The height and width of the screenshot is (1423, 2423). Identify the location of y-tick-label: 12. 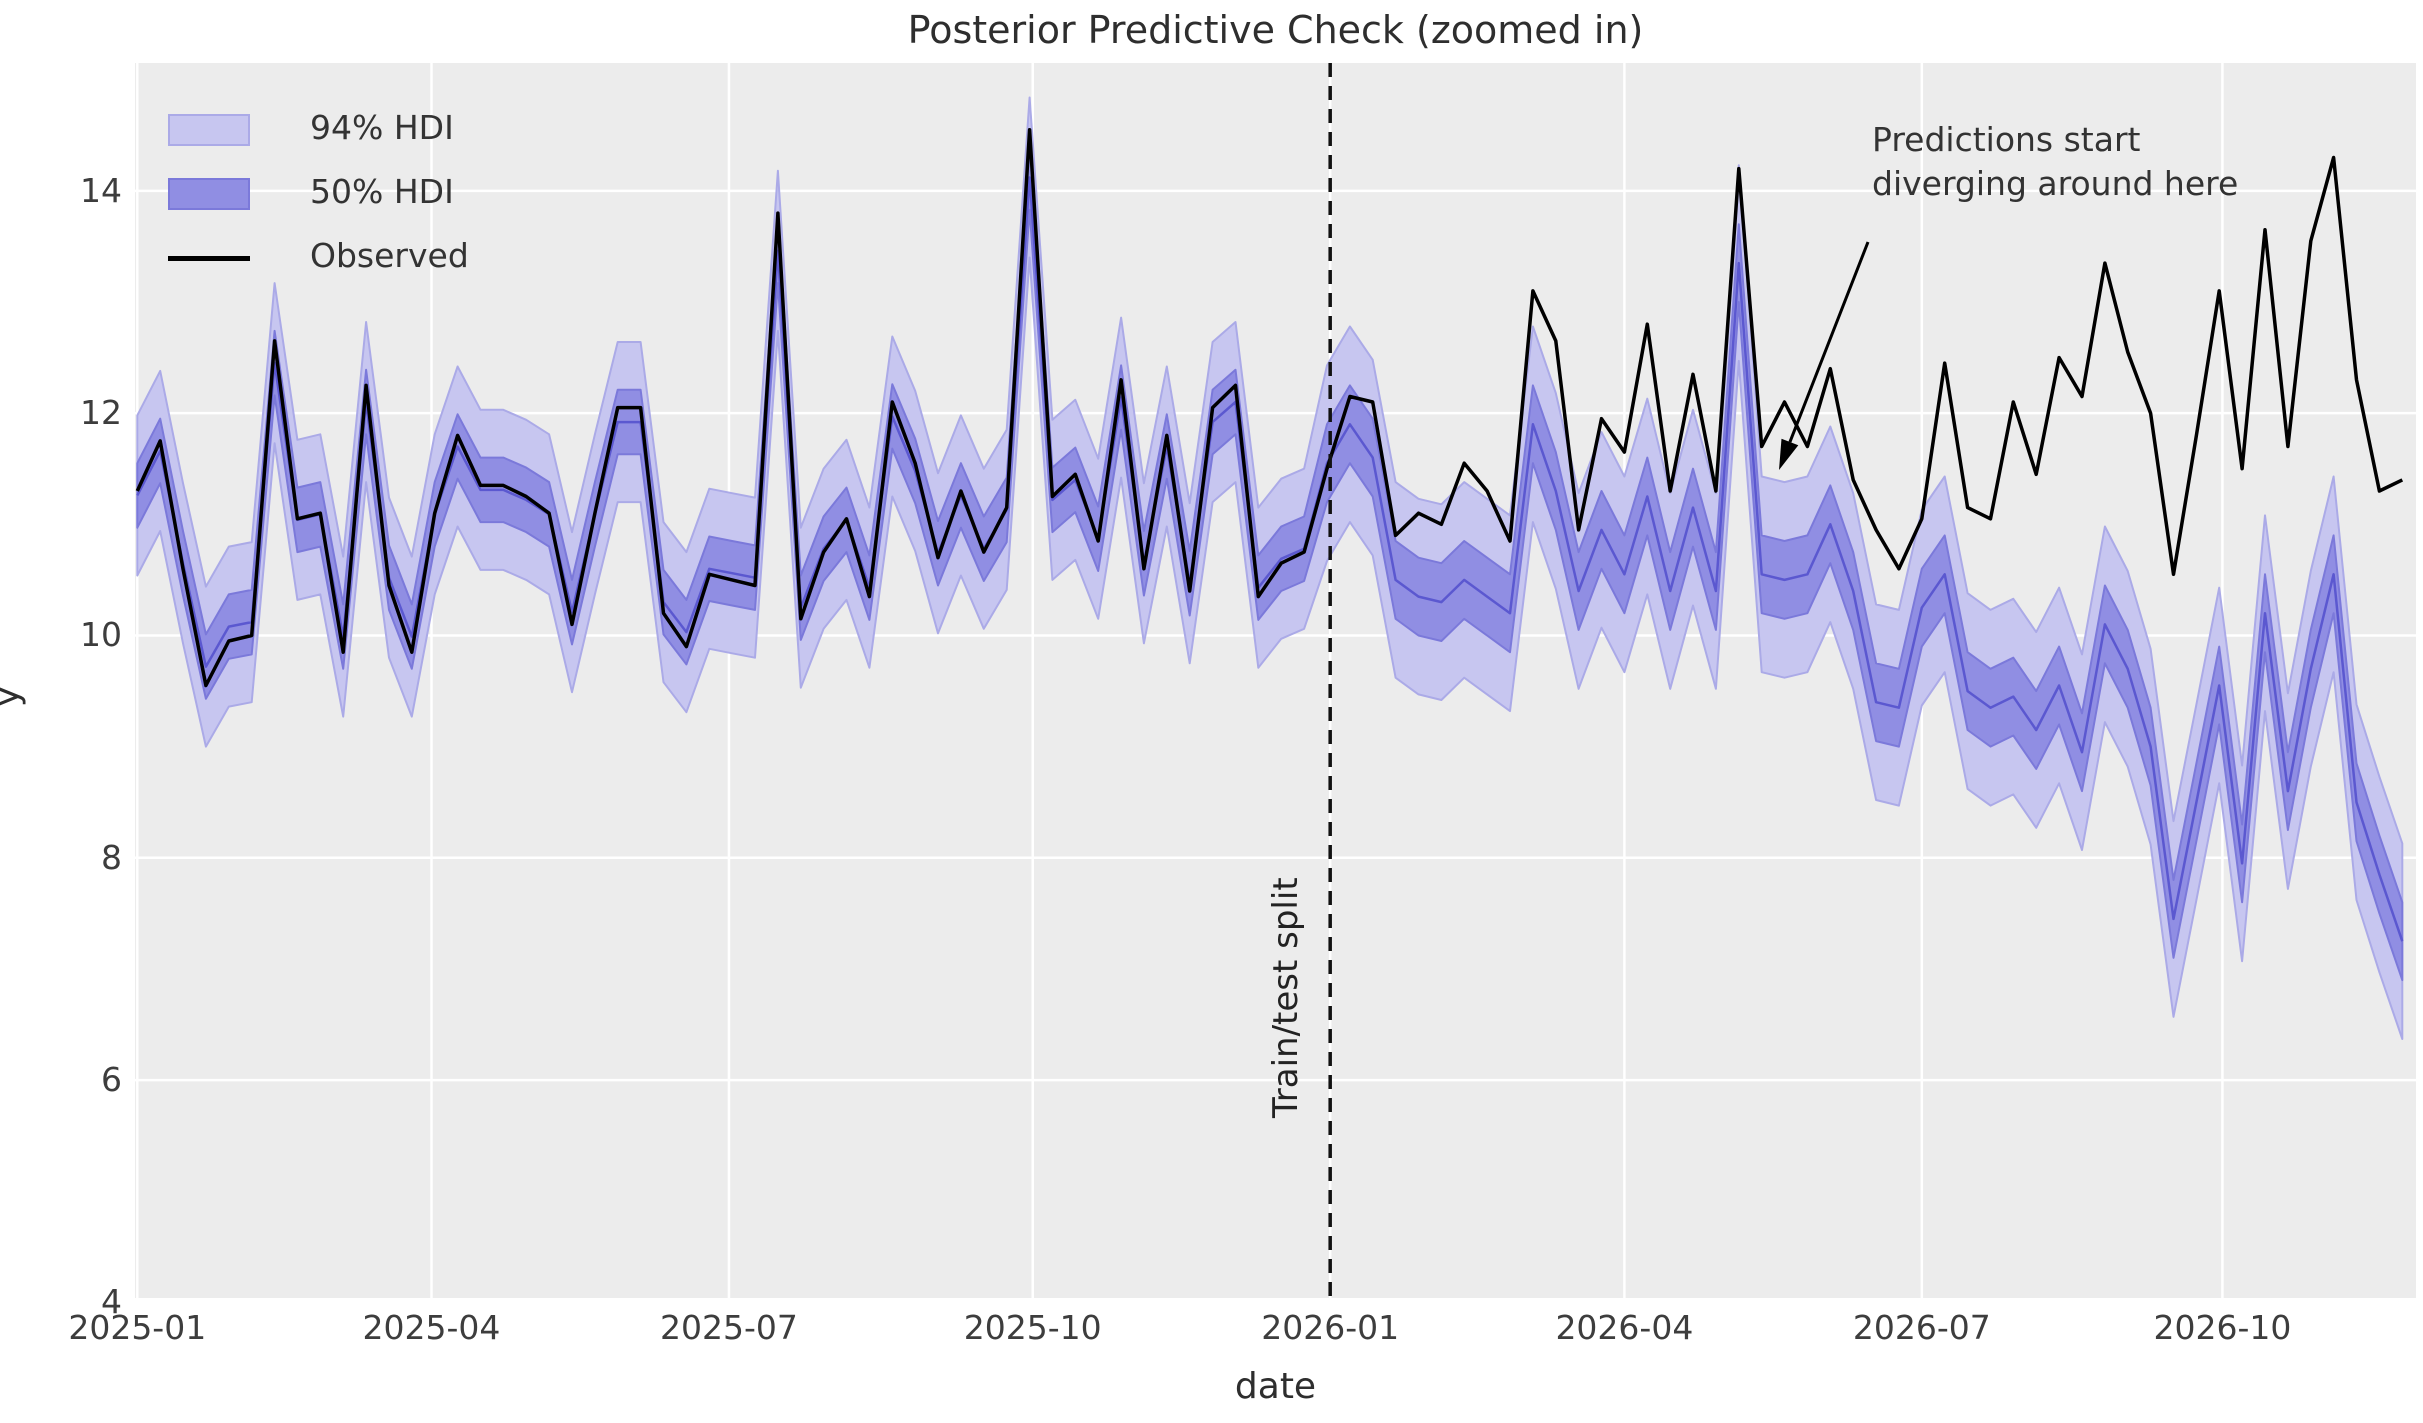
(101, 413).